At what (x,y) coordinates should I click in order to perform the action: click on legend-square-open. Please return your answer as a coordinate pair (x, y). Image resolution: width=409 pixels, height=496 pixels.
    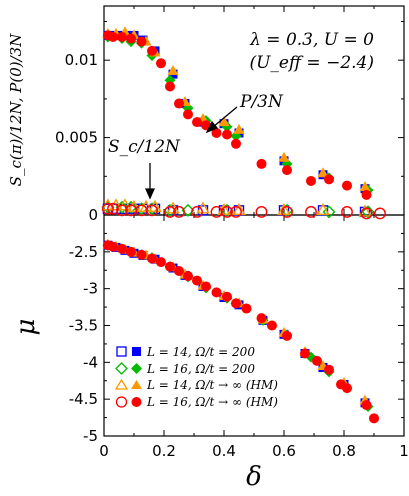
    Looking at the image, I should click on (121, 351).